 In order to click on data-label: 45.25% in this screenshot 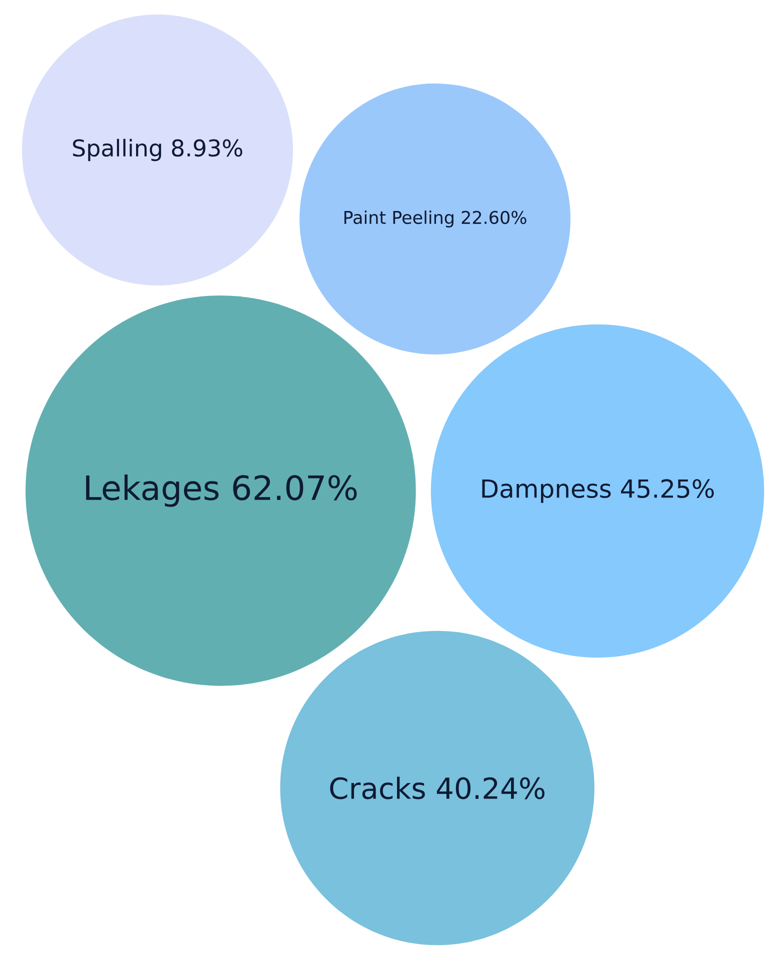, I will do `click(667, 488)`.